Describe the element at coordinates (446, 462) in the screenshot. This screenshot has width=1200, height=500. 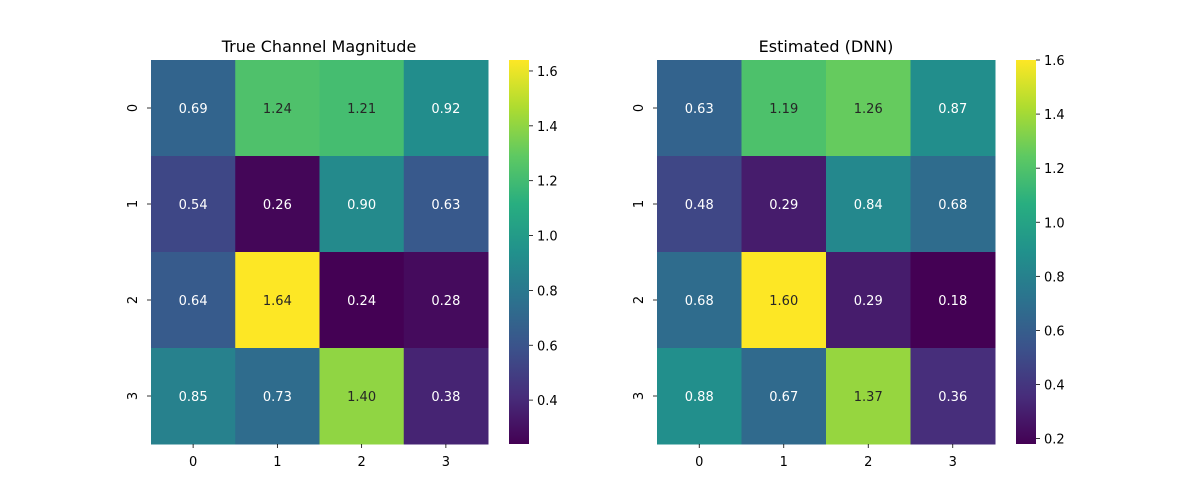
I see `x-tick-label: 3` at that location.